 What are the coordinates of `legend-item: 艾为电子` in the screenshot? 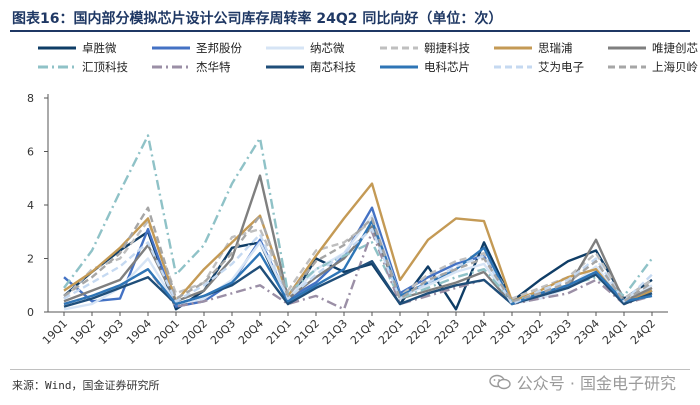 It's located at (539, 67).